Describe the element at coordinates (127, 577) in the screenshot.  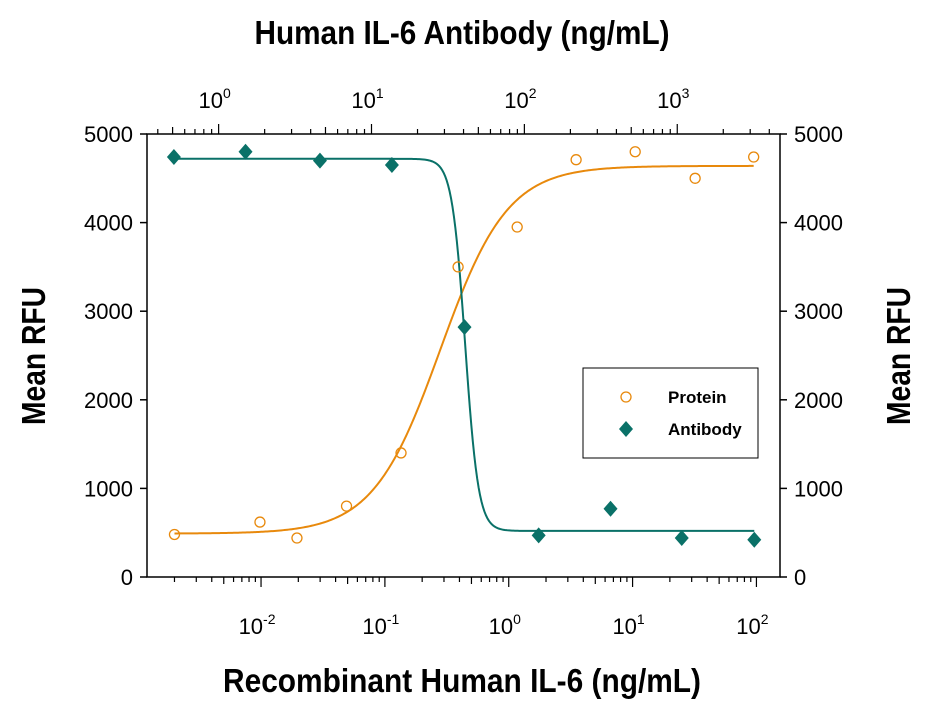
I see `left-y-tick-label: 0` at that location.